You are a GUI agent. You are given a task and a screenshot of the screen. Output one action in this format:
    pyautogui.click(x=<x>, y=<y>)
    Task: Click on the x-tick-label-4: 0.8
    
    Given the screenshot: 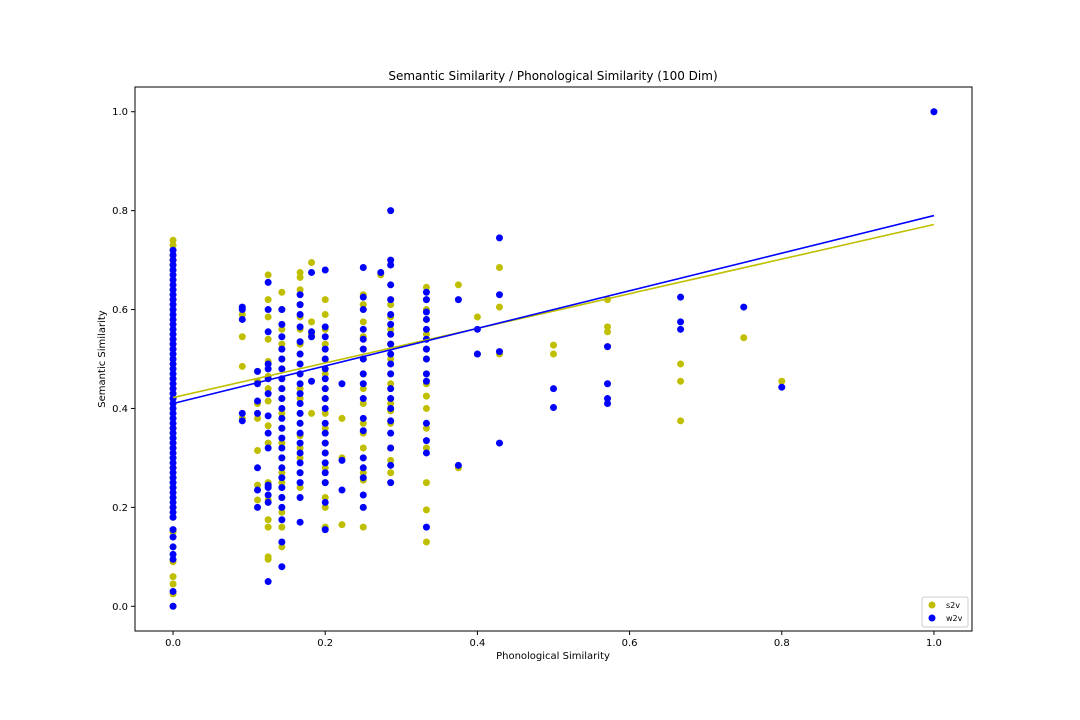 What is the action you would take?
    pyautogui.click(x=782, y=643)
    